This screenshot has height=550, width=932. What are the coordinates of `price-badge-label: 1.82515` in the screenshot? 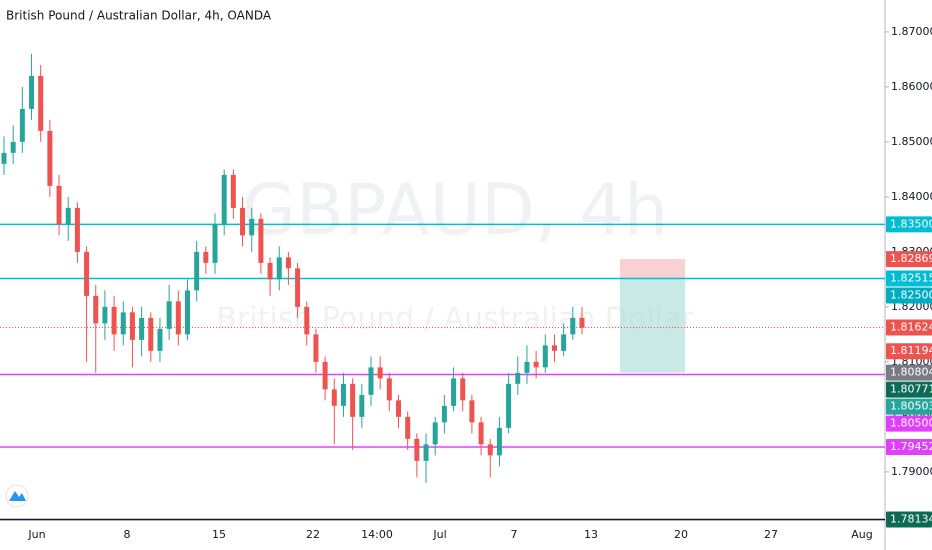 It's located at (911, 278).